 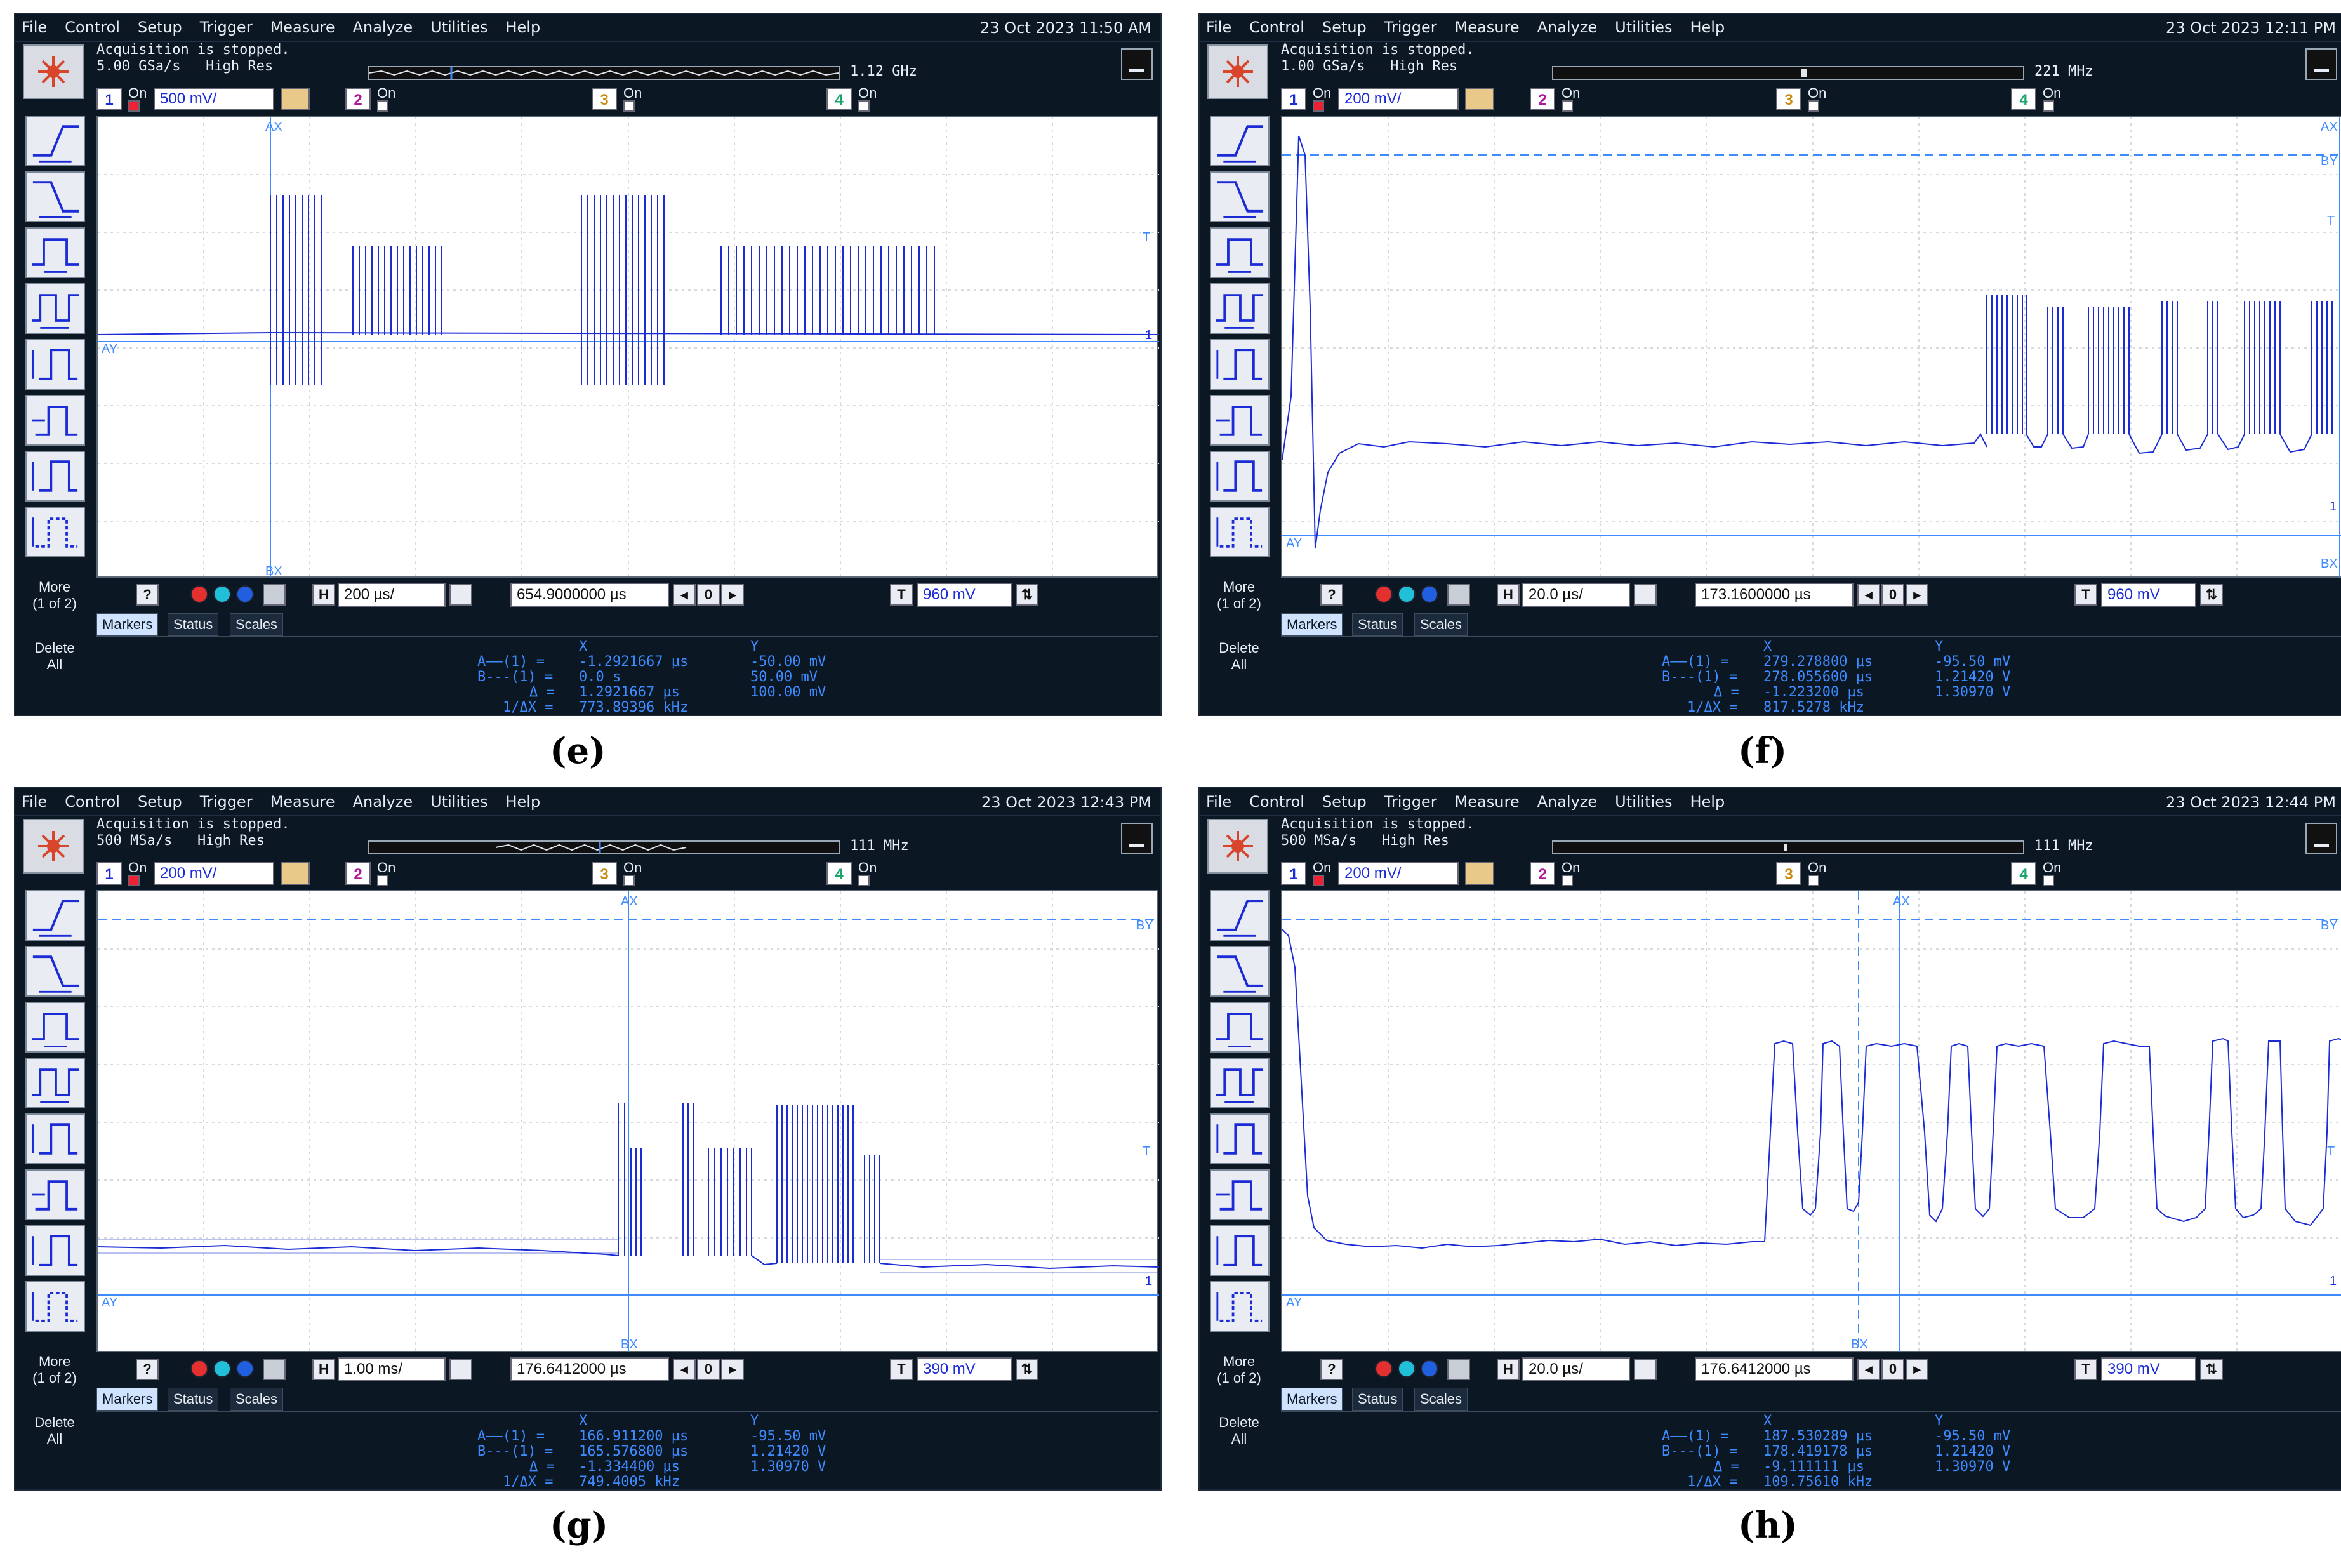 What do you see at coordinates (1774, 595) in the screenshot?
I see `horizontal-position-field: 173.1600000 µs` at bounding box center [1774, 595].